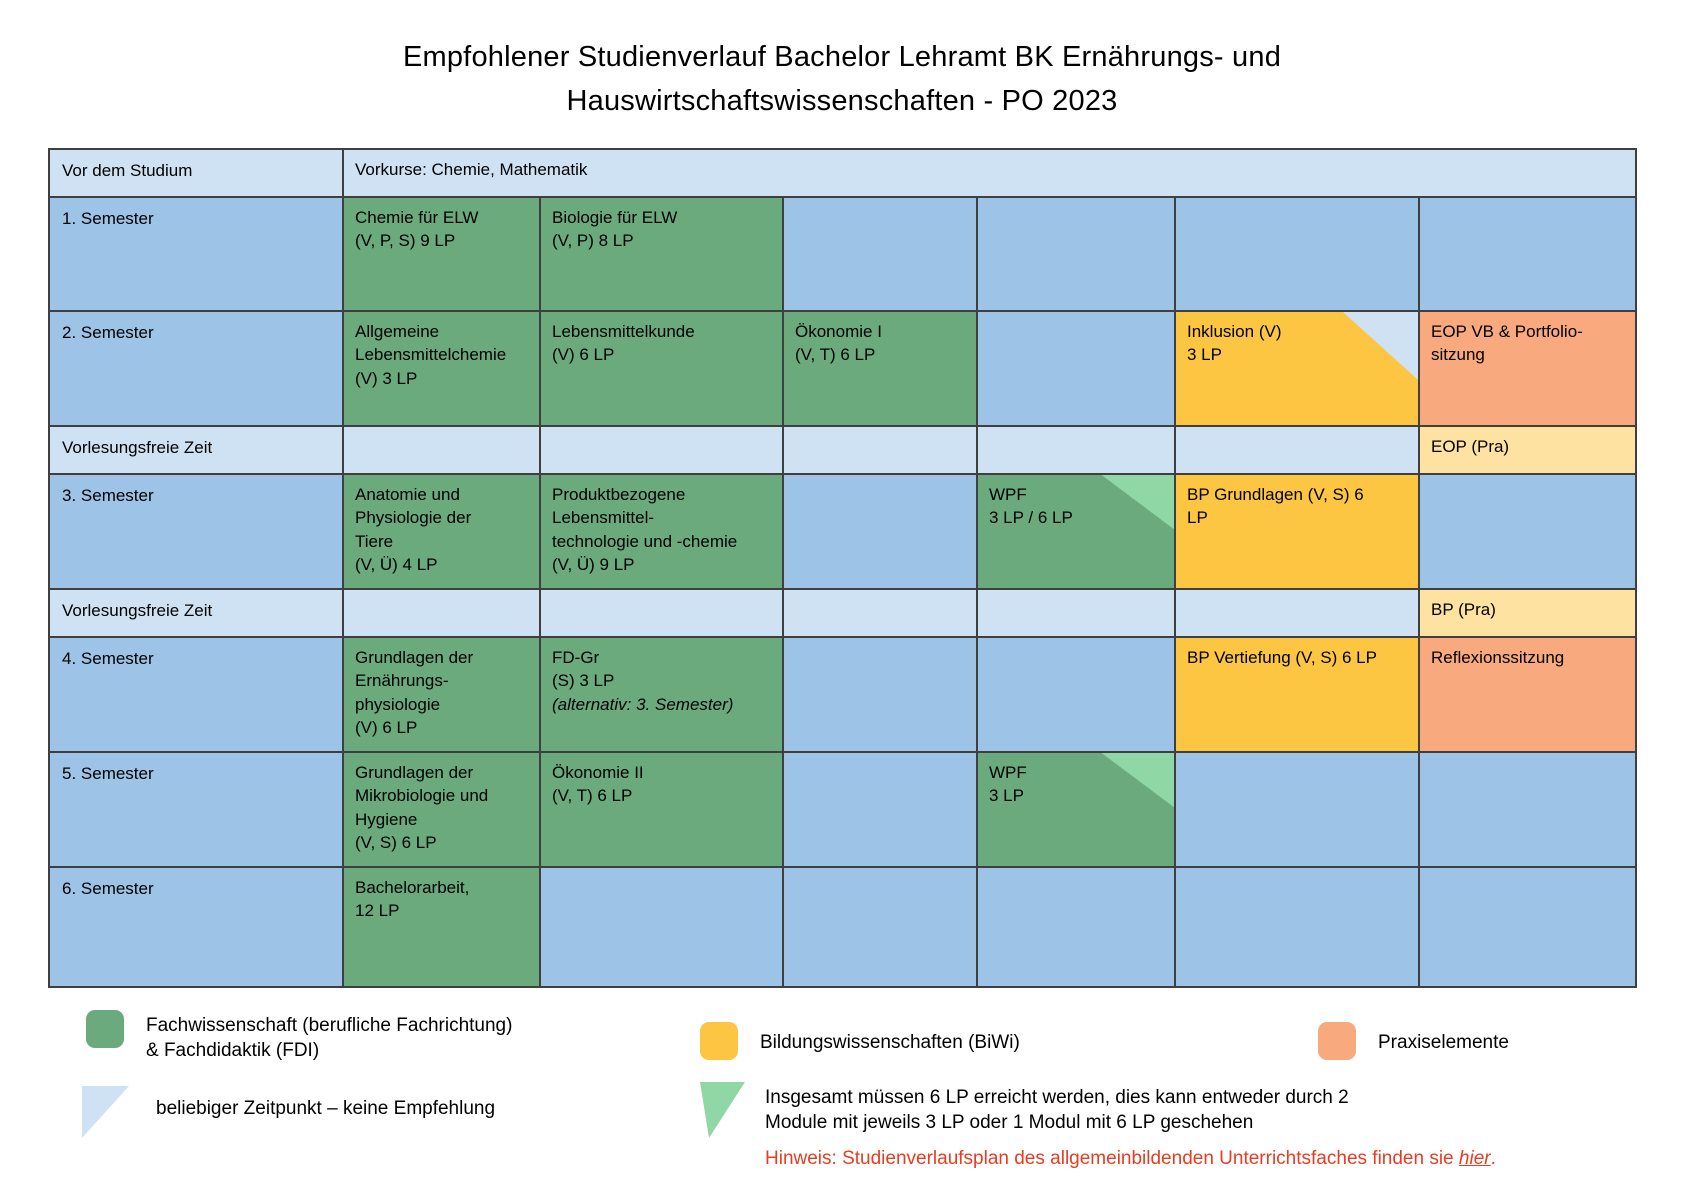 The width and height of the screenshot is (1684, 1190). What do you see at coordinates (196, 173) in the screenshot?
I see `cell-vor-dem-studium: Vor dem Studium` at bounding box center [196, 173].